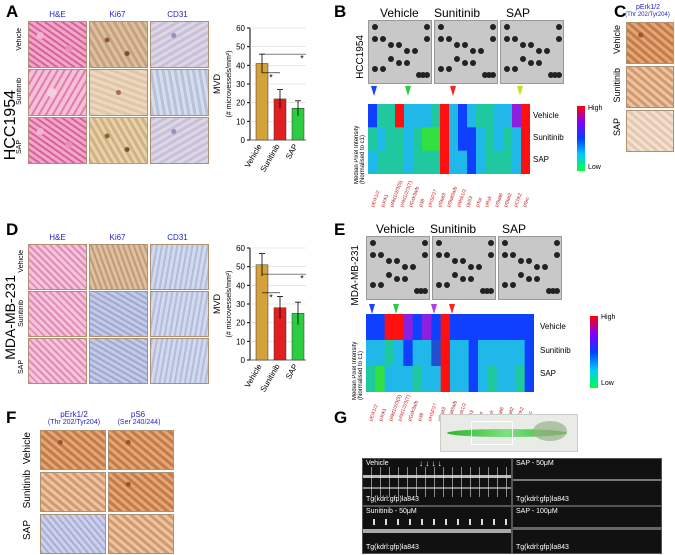  What do you see at coordinates (141, 450) in the screenshot?
I see `panel-f-img-ps6-vehicle` at bounding box center [141, 450].